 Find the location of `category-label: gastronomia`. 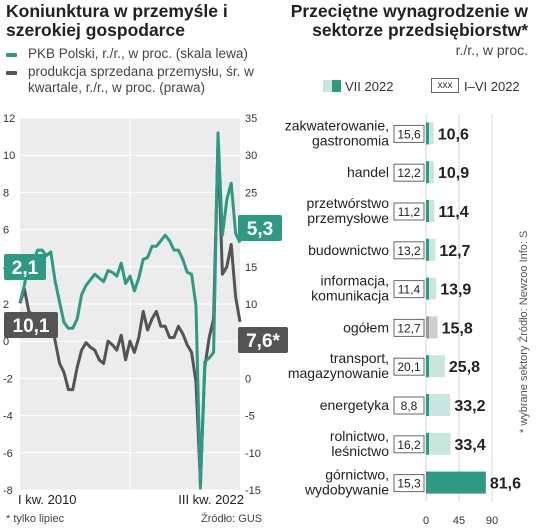

category-label: gastronomia is located at coordinates (350, 140).